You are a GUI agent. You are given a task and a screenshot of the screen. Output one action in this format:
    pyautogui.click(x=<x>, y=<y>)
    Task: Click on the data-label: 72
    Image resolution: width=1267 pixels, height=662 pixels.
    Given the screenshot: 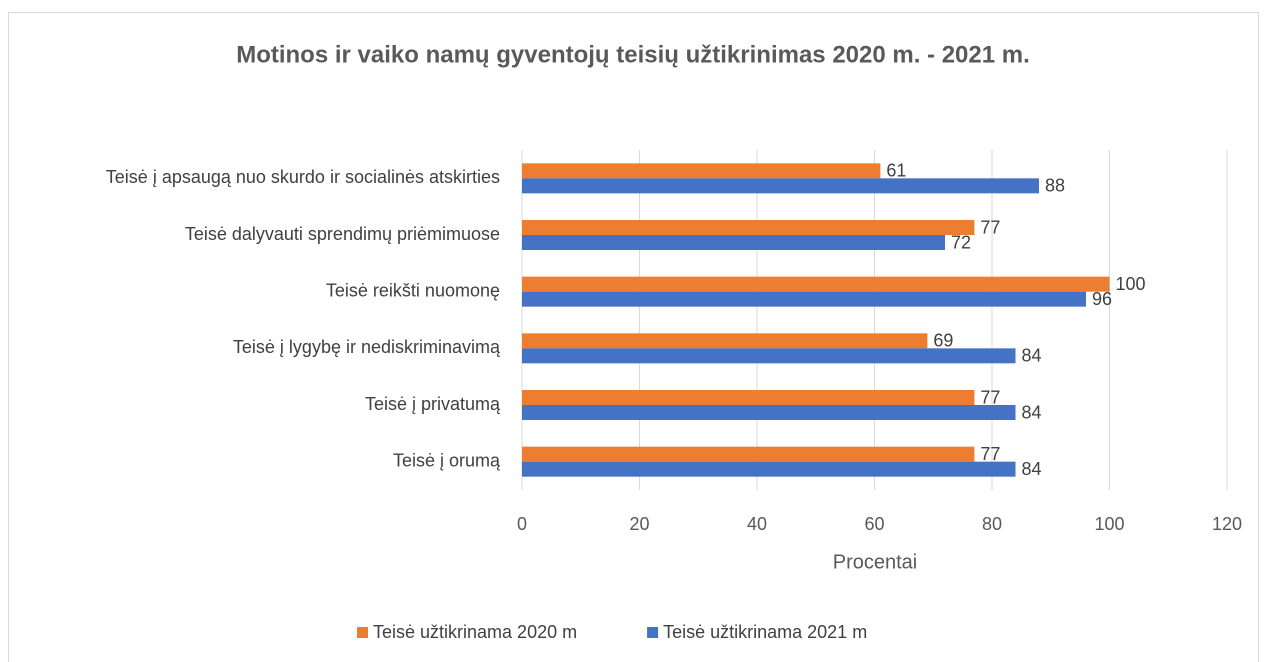 What is the action you would take?
    pyautogui.click(x=961, y=242)
    